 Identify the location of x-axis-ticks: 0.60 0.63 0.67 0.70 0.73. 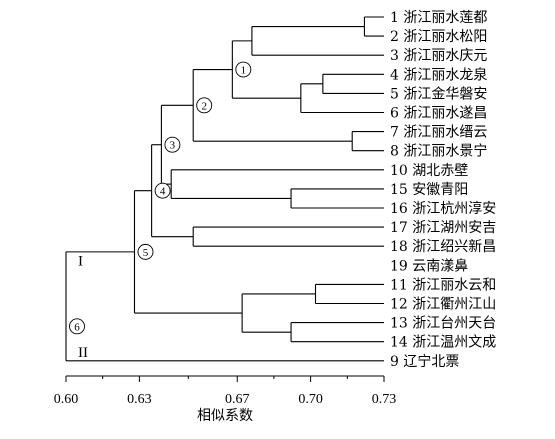
(225, 391).